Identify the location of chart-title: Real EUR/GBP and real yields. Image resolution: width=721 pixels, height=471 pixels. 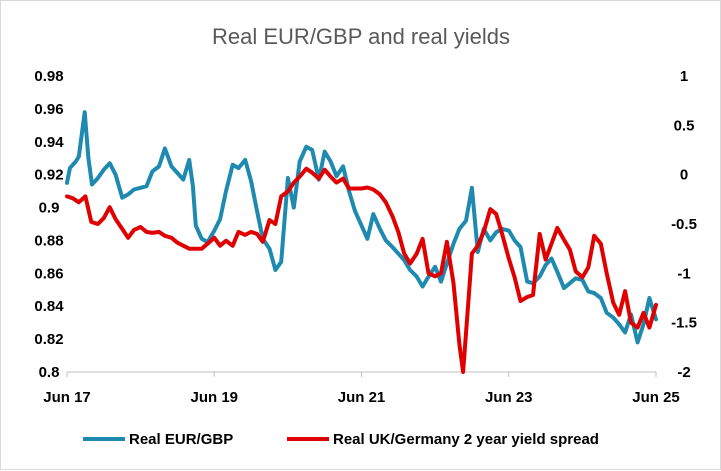
(361, 36).